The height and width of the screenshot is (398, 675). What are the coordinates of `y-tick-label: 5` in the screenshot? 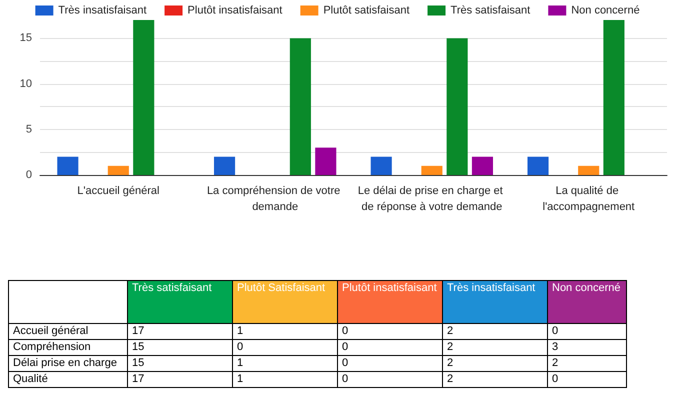 It's located at (29, 129).